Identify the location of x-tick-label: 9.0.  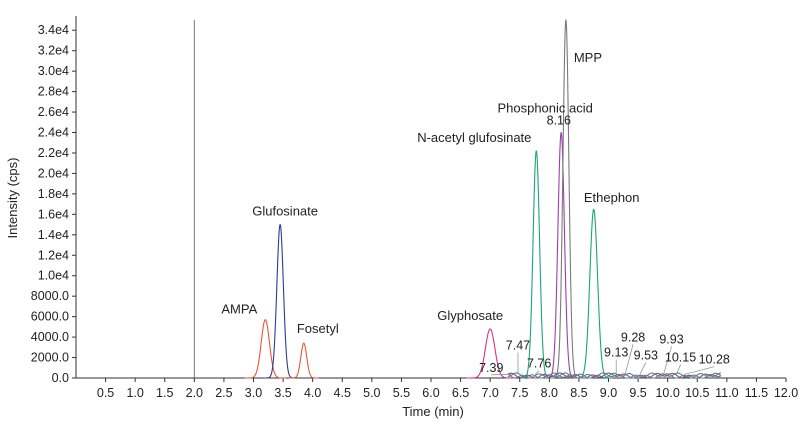
(608, 393).